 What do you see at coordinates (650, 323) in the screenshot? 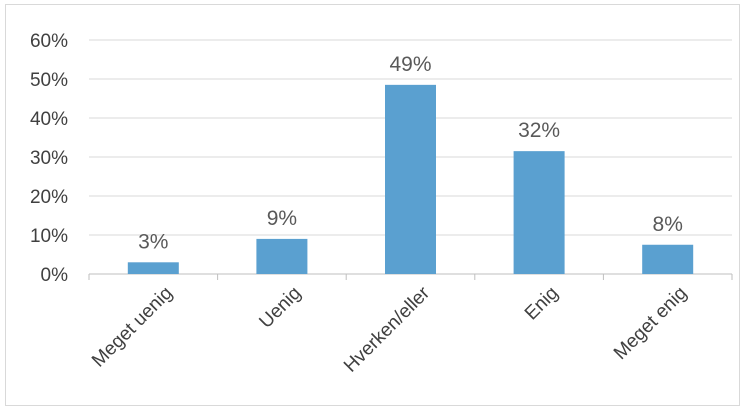
I see `x-tick-label: Meget enig` at bounding box center [650, 323].